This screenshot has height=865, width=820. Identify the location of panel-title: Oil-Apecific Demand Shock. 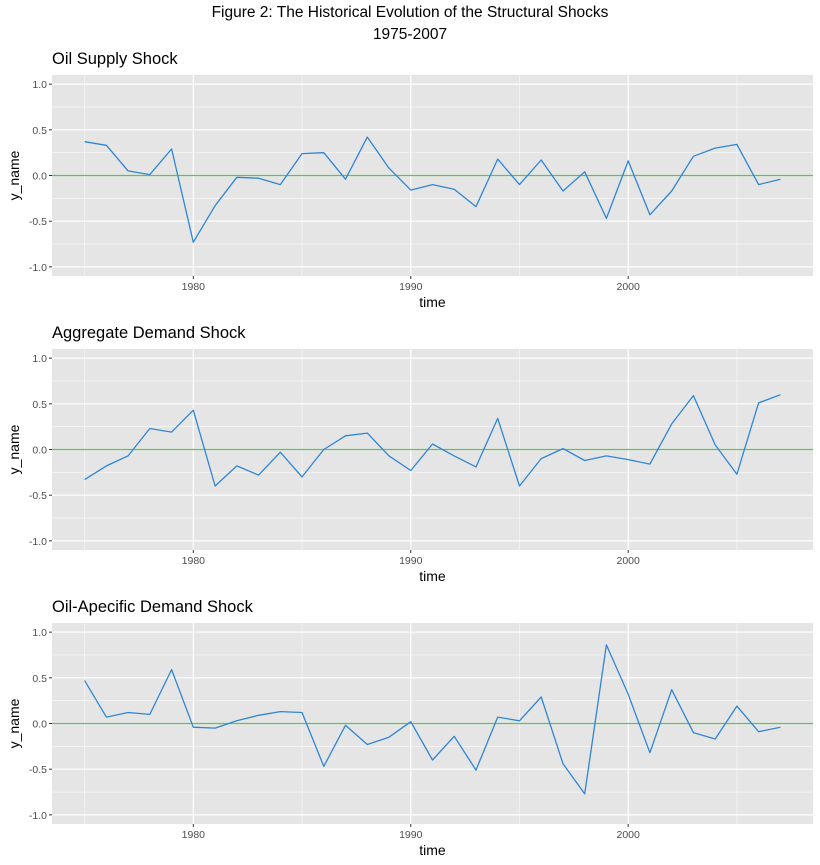
(153, 607).